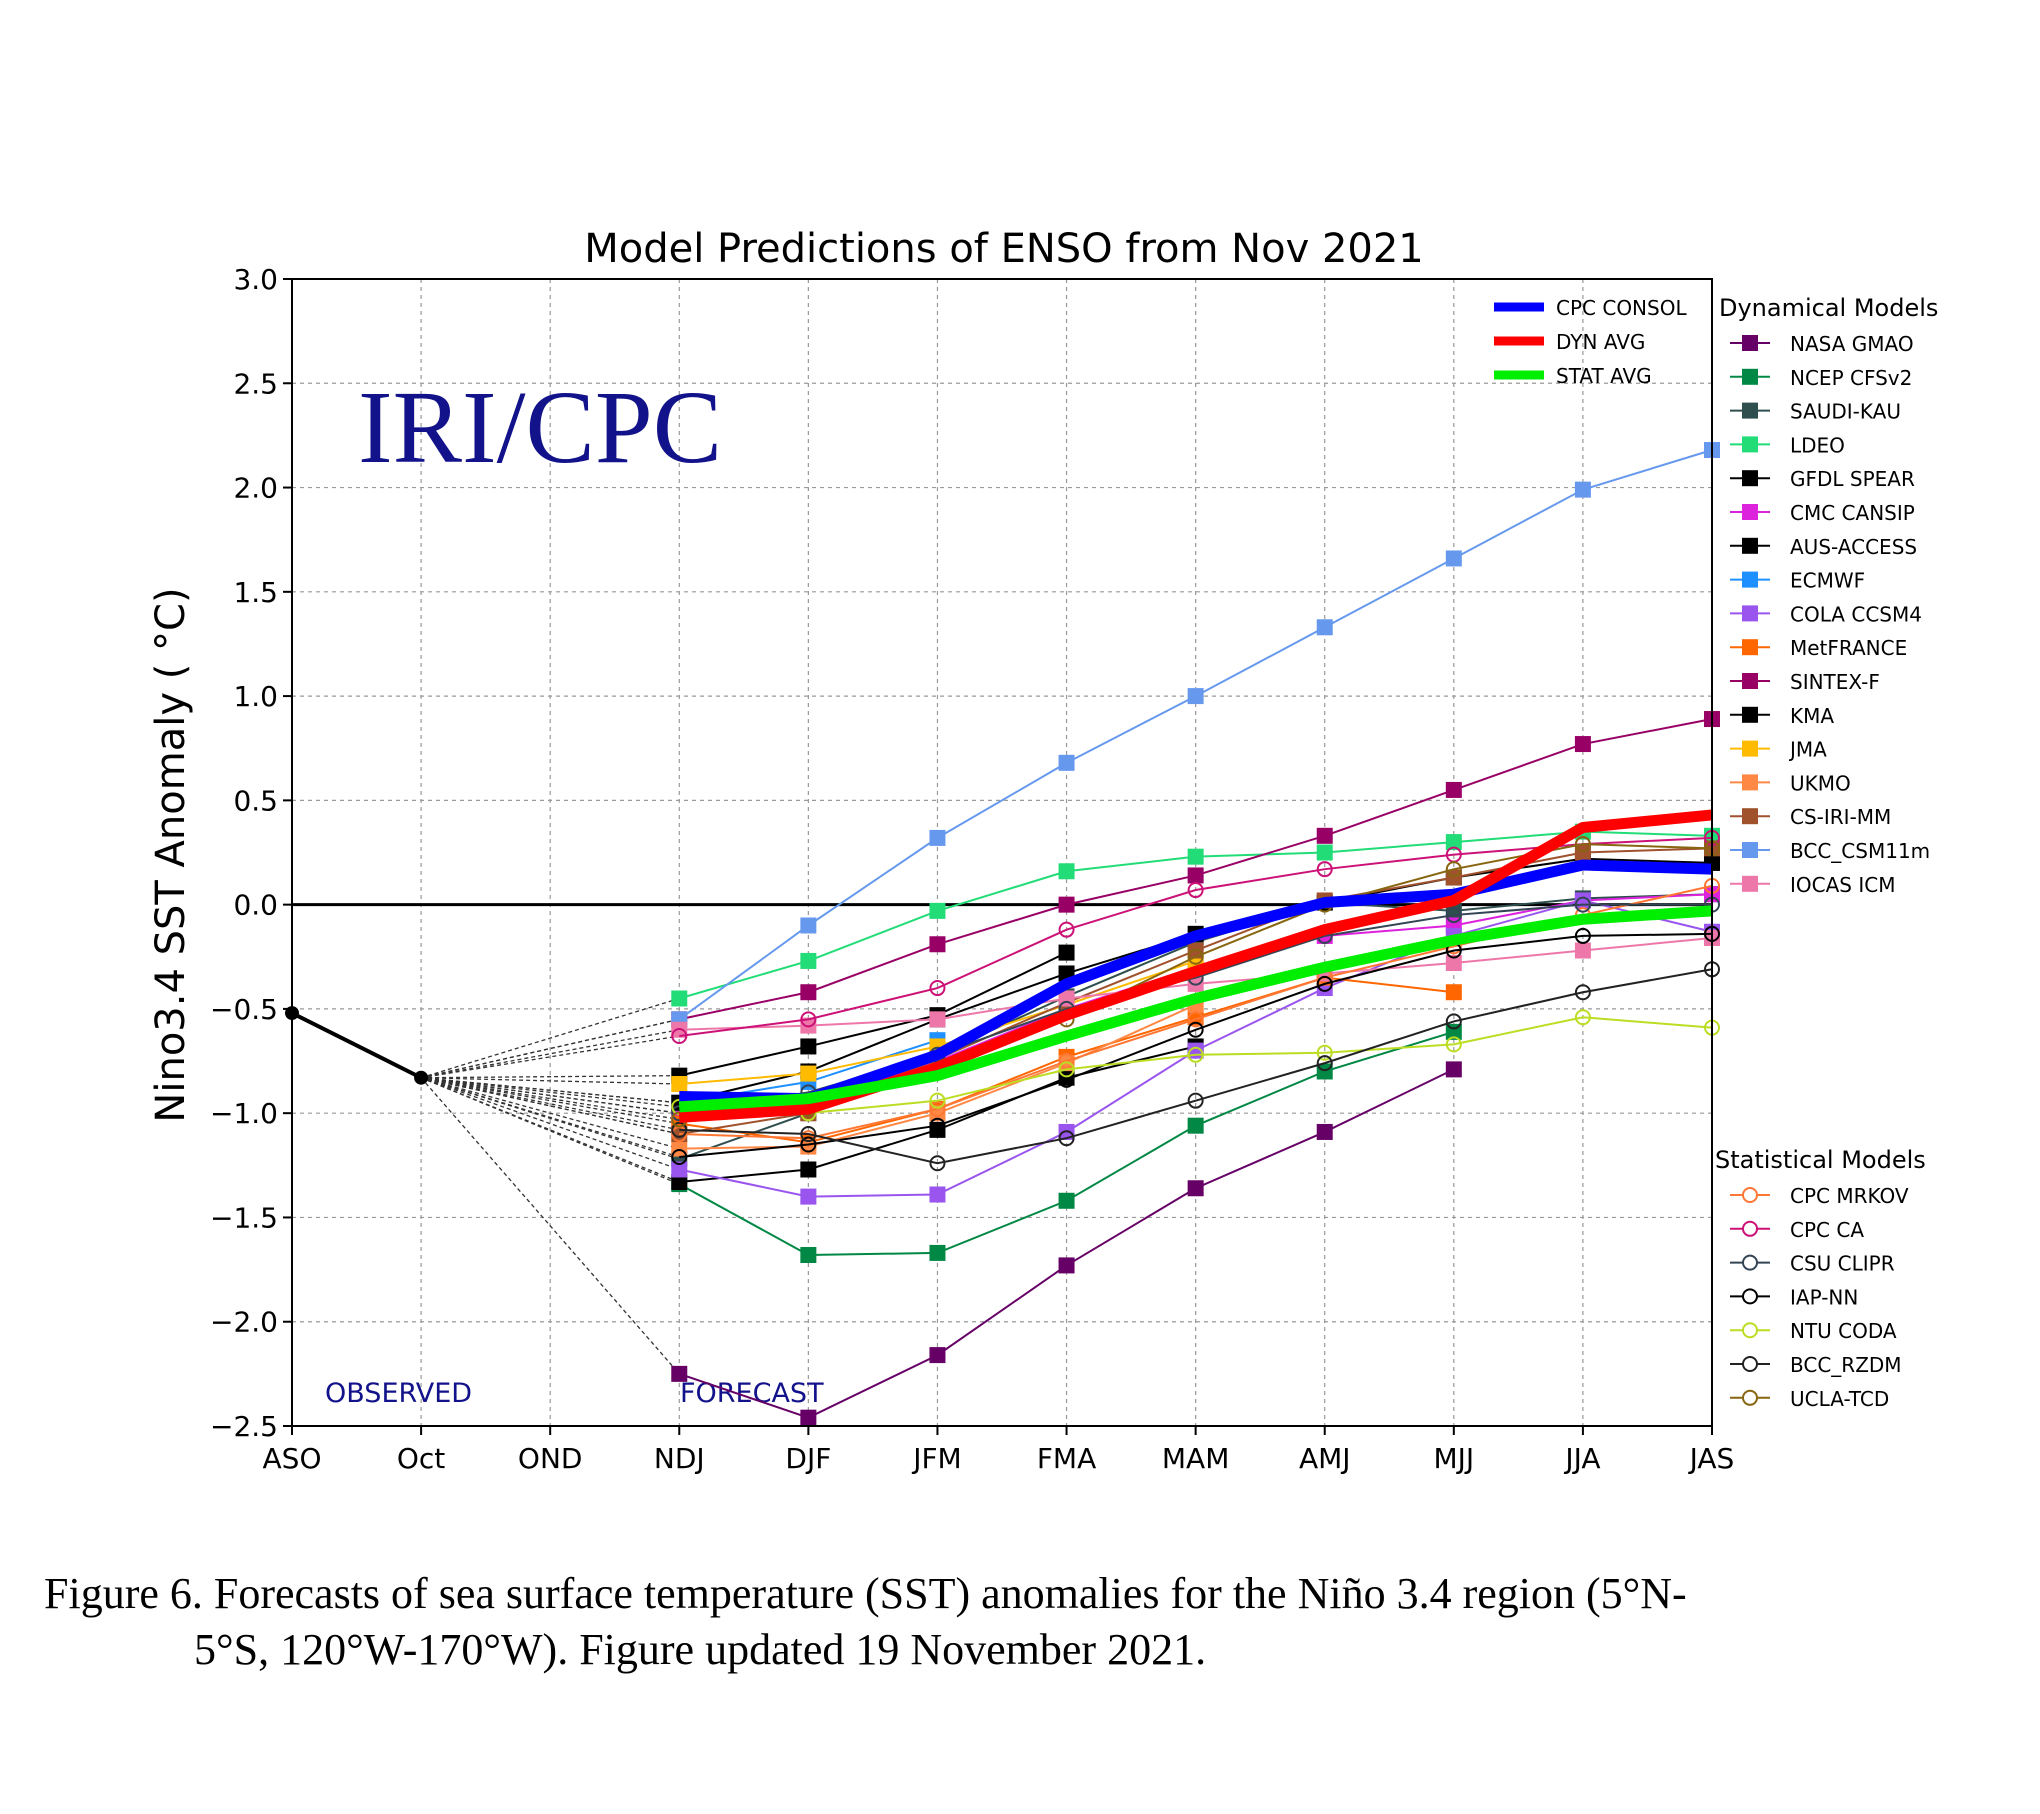 This screenshot has height=1814, width=2040. What do you see at coordinates (1750, 1195) in the screenshot?
I see `legend-marker-cpc-mrkov` at bounding box center [1750, 1195].